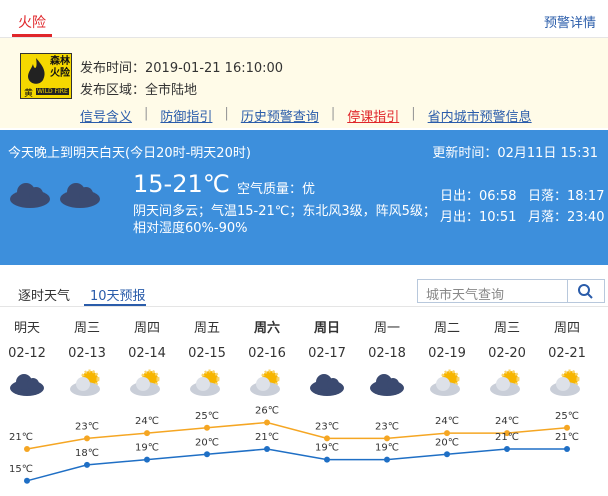 This screenshot has height=496, width=608. What do you see at coordinates (507, 353) in the screenshot?
I see `date: 02-20` at bounding box center [507, 353].